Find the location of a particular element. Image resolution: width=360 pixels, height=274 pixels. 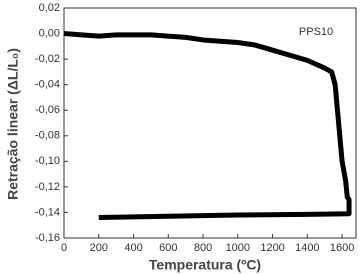

x-tick-label: 800 is located at coordinates (203, 248).